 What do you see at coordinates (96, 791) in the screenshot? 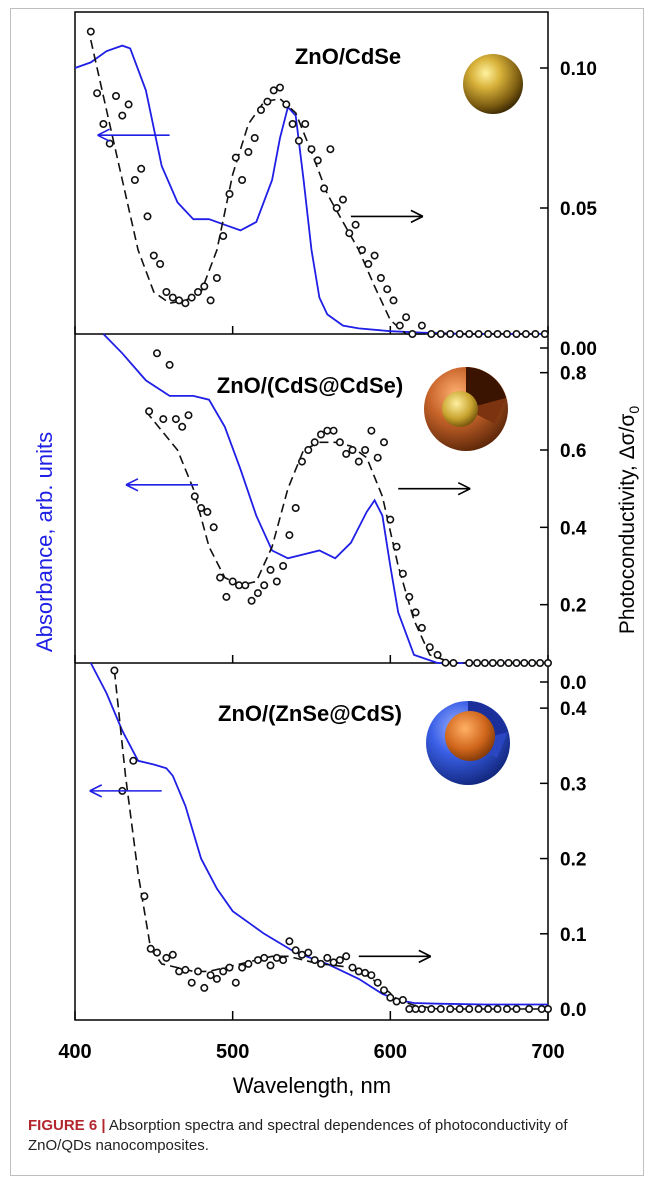
I see `absorbance-axis-arrowhead` at bounding box center [96, 791].